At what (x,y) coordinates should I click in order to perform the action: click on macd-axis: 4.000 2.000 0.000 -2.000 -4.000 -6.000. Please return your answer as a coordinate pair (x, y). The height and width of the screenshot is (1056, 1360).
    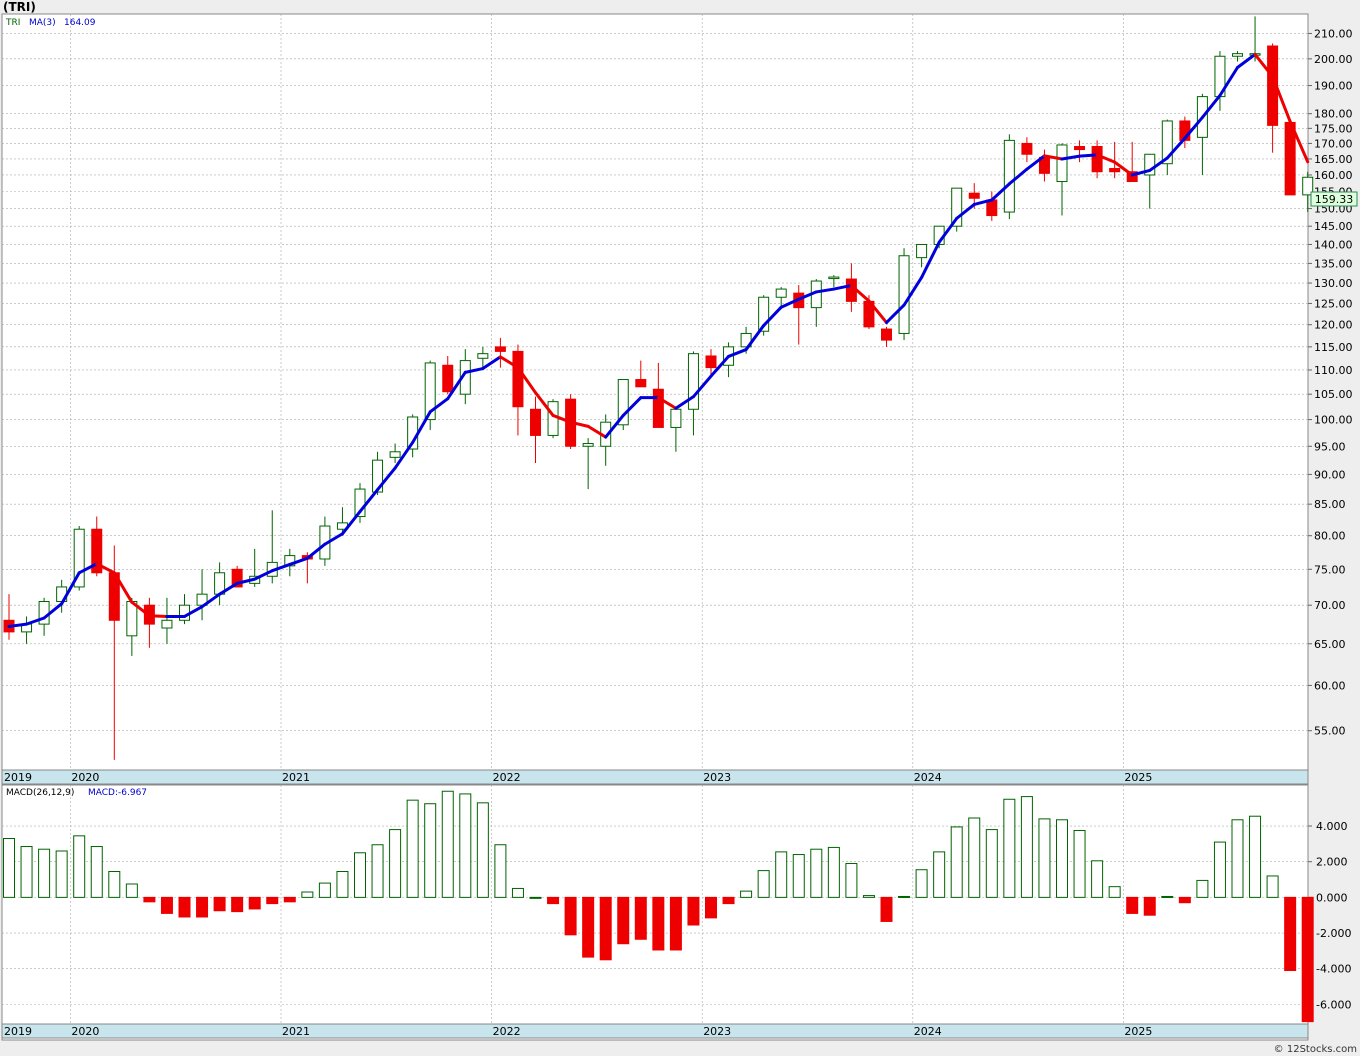
    Looking at the image, I should click on (1329, 915).